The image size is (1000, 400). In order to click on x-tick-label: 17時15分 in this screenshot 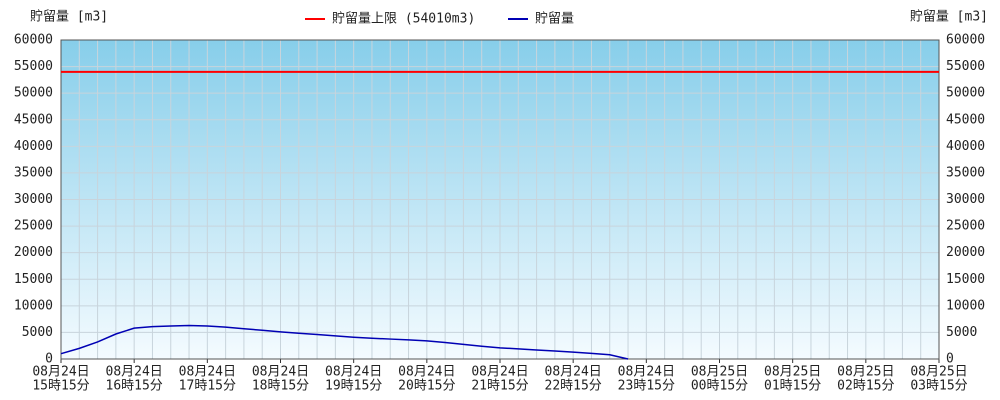, I will do `click(207, 386)`.